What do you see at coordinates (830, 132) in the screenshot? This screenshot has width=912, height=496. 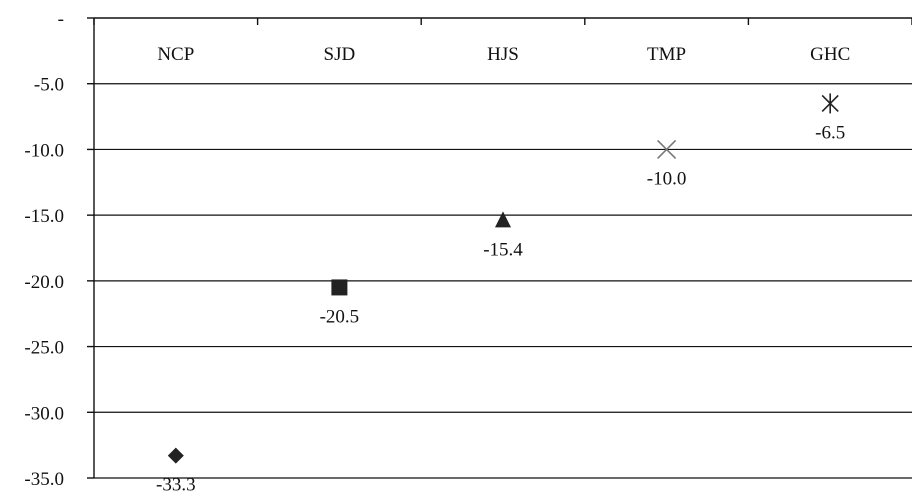 I see `data-label: -6.5` at bounding box center [830, 132].